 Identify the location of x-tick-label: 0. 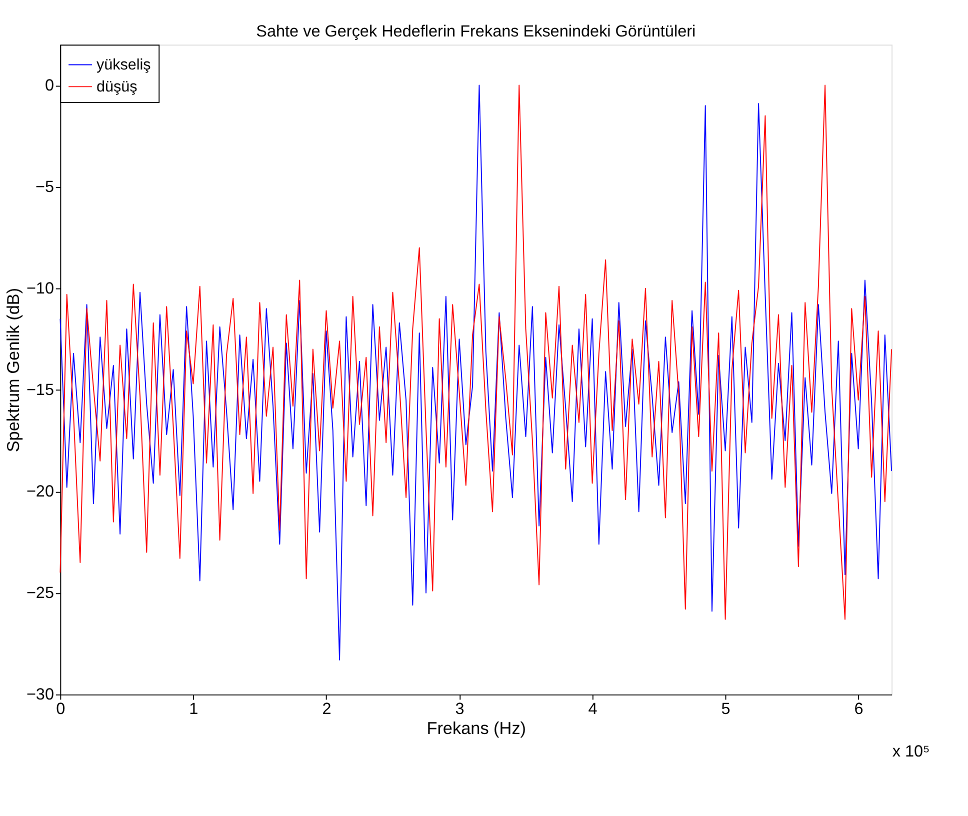
(61, 709).